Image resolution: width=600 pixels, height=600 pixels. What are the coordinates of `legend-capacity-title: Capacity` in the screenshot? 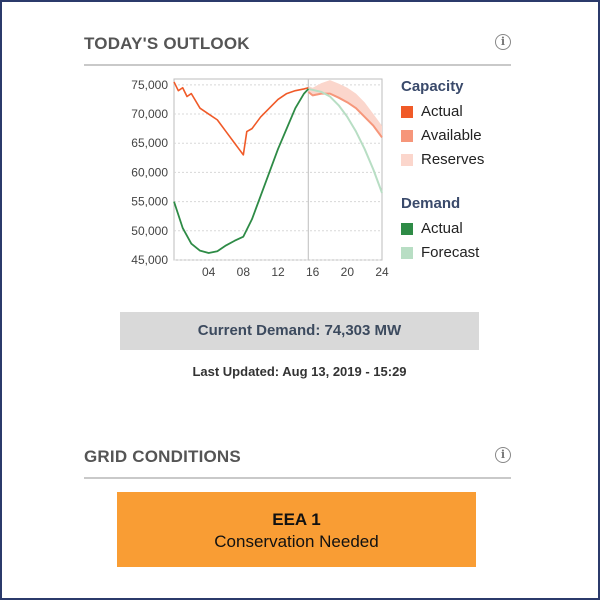 It's located at (432, 86).